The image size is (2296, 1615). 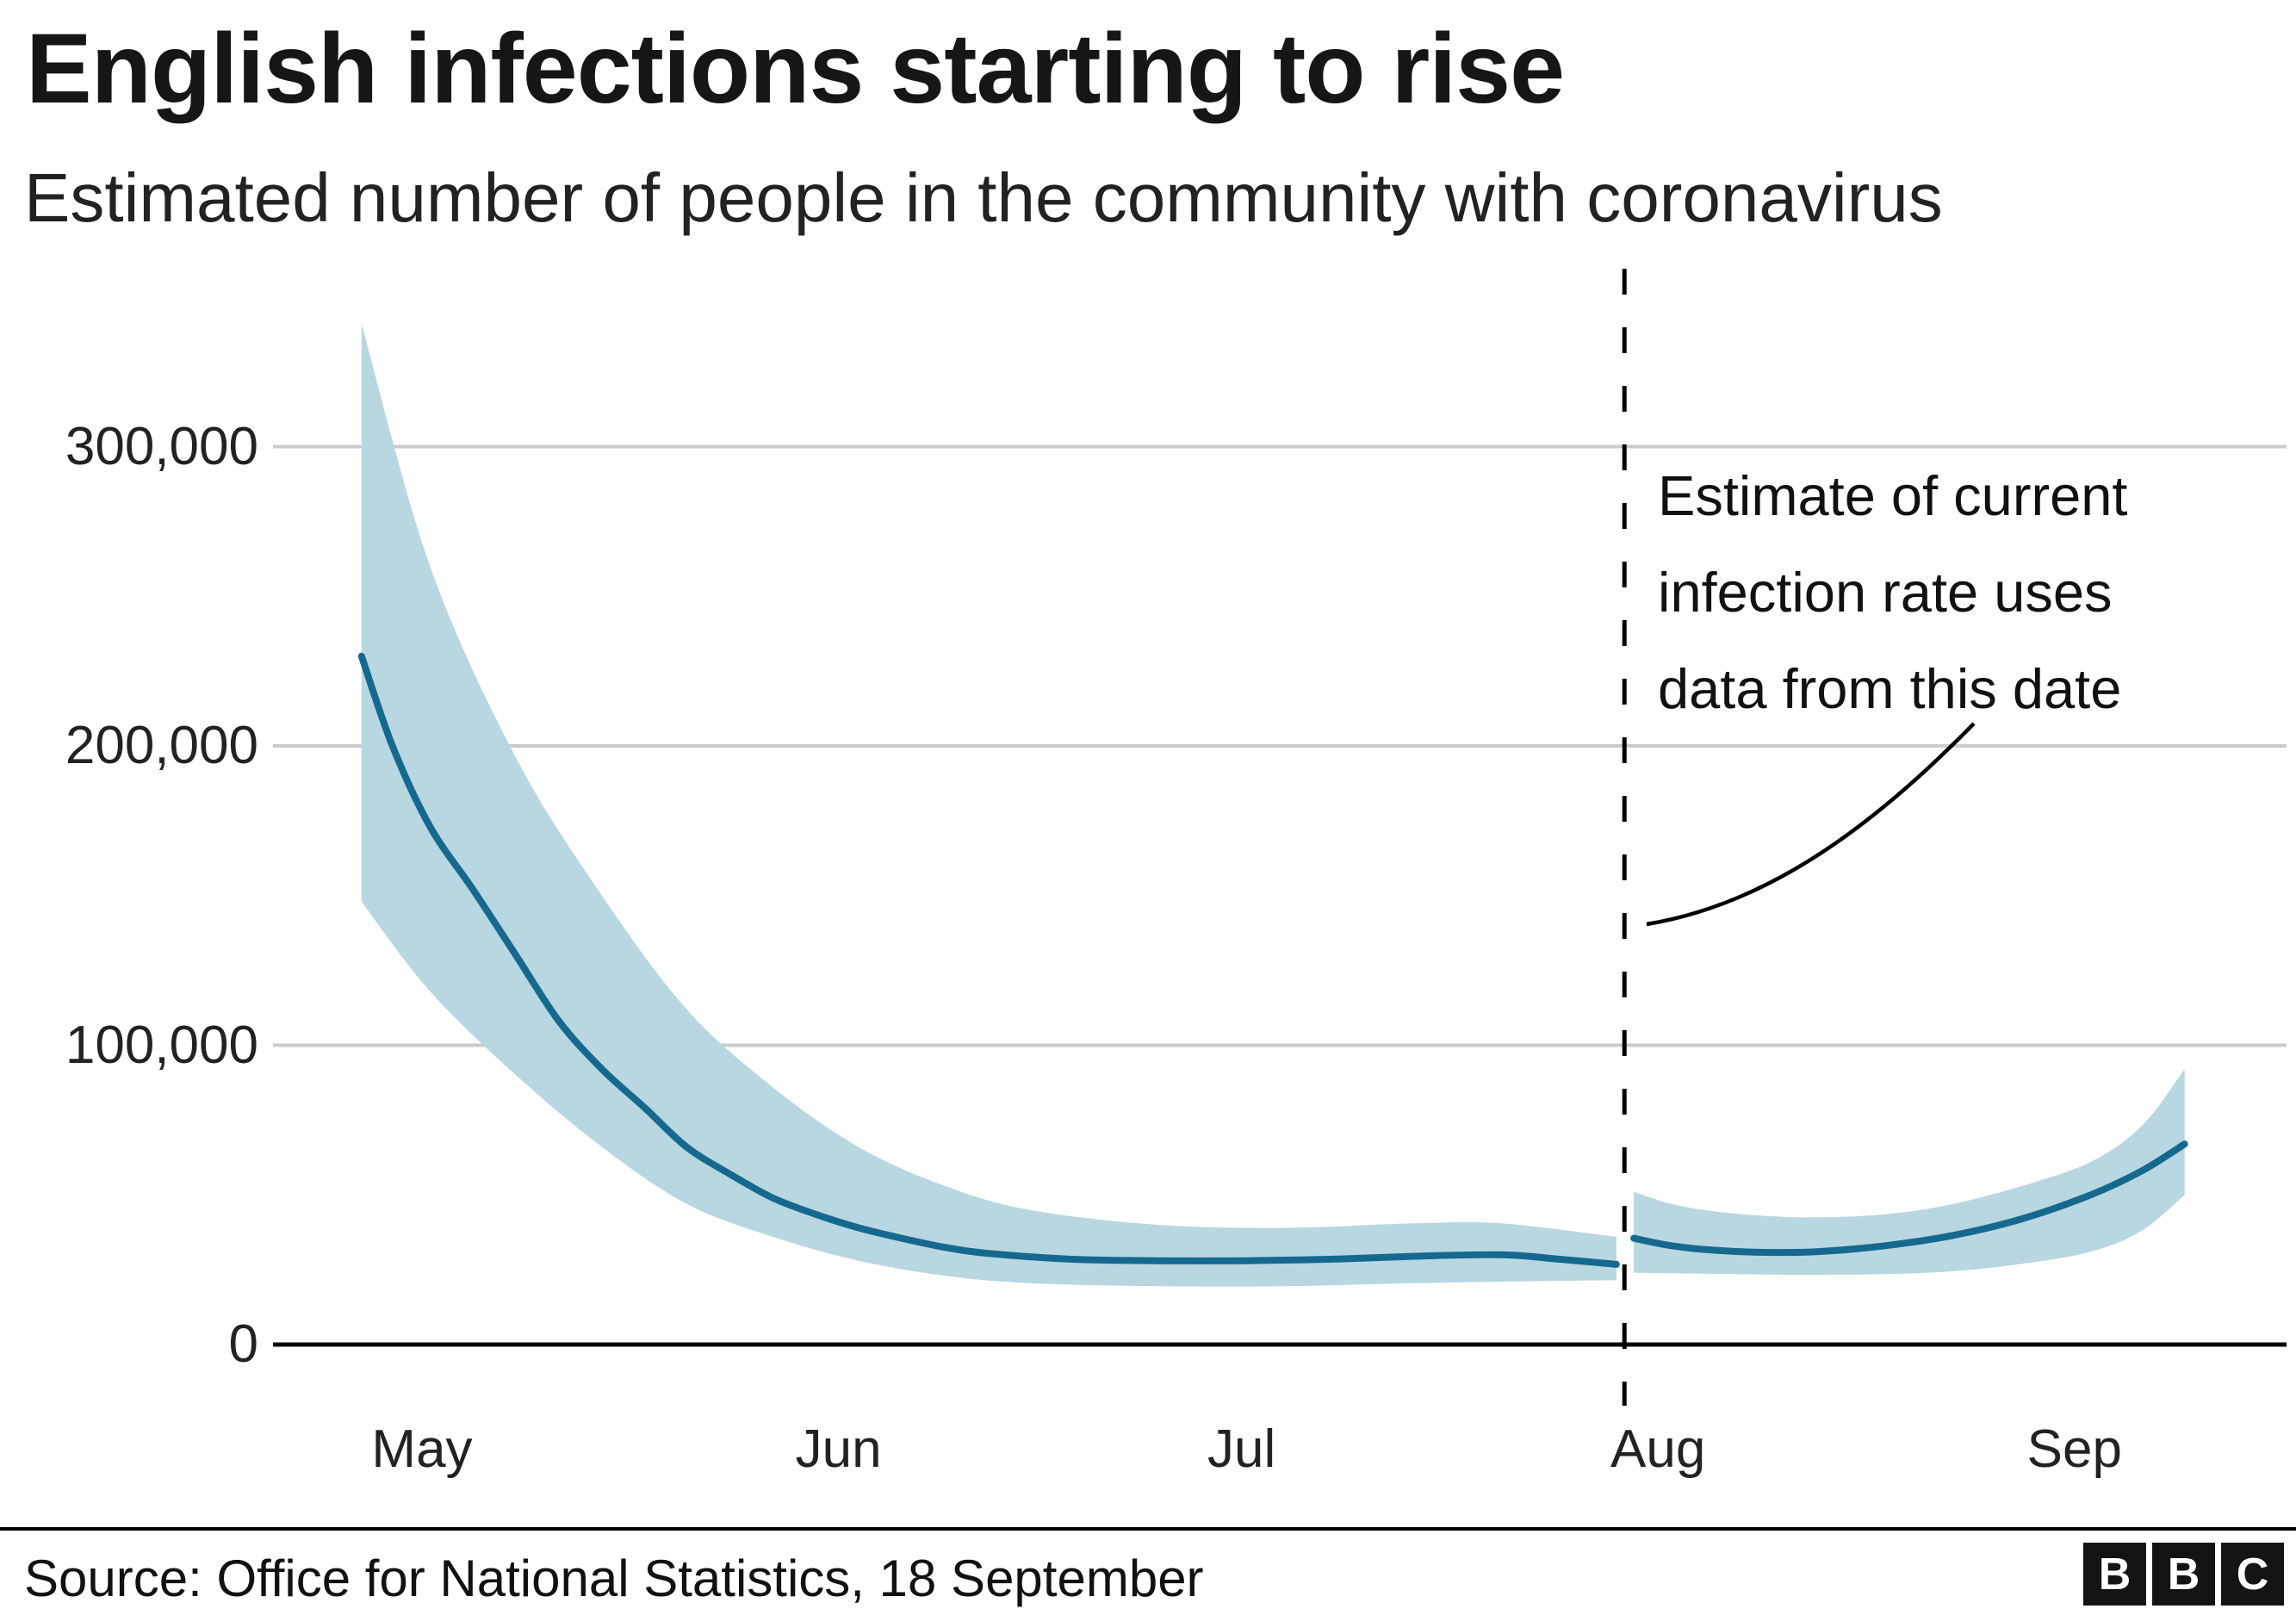 I want to click on y-tick-label: 300,000, so click(x=161, y=446).